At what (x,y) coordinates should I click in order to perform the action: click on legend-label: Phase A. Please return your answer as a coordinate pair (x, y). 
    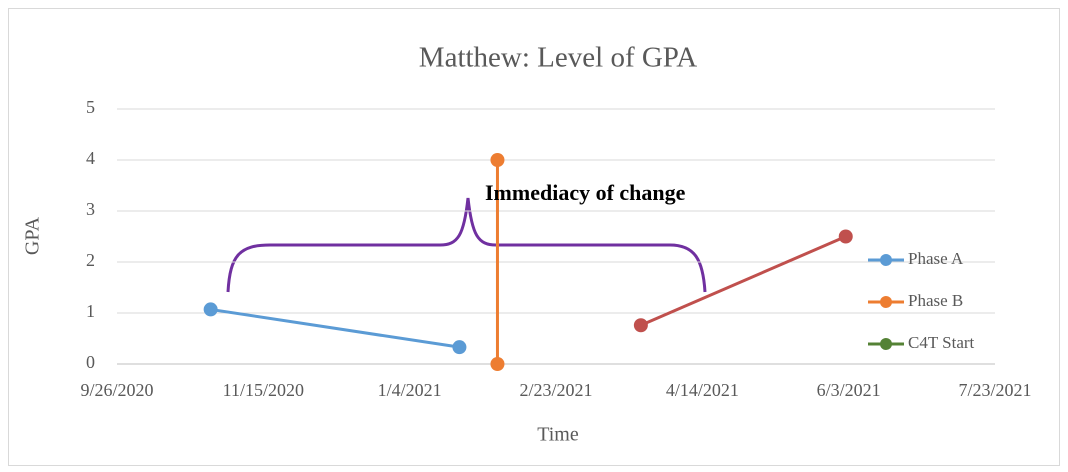
    Looking at the image, I should click on (936, 258).